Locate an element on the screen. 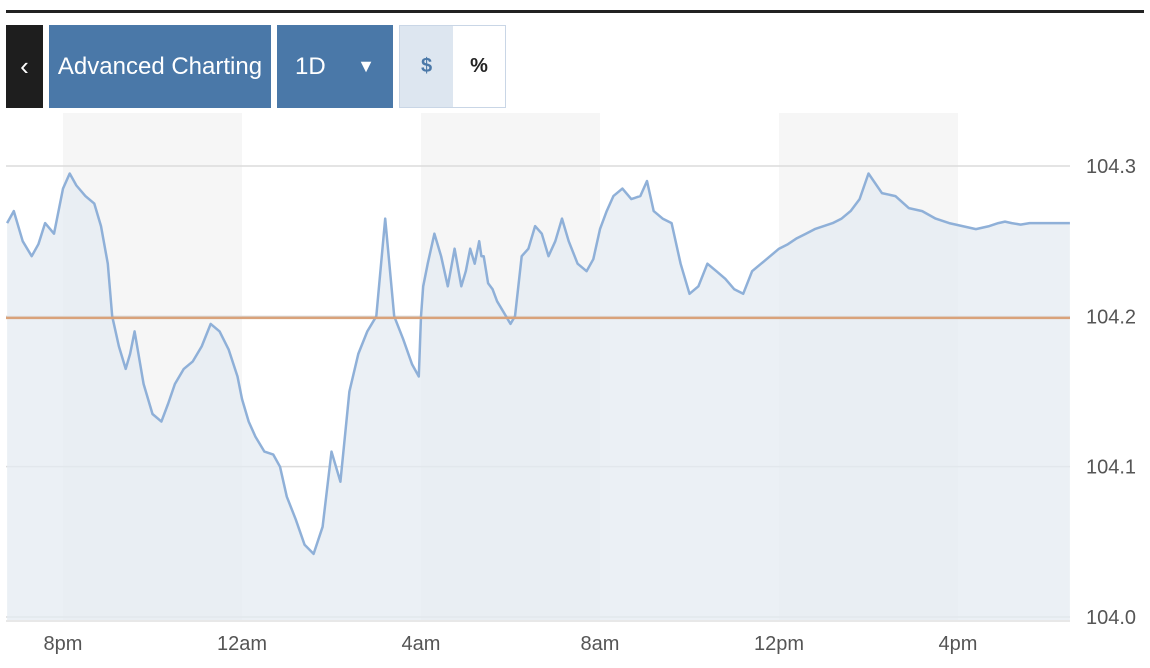 This screenshot has width=1150, height=668. x-tick-label: 12am is located at coordinates (242, 644).